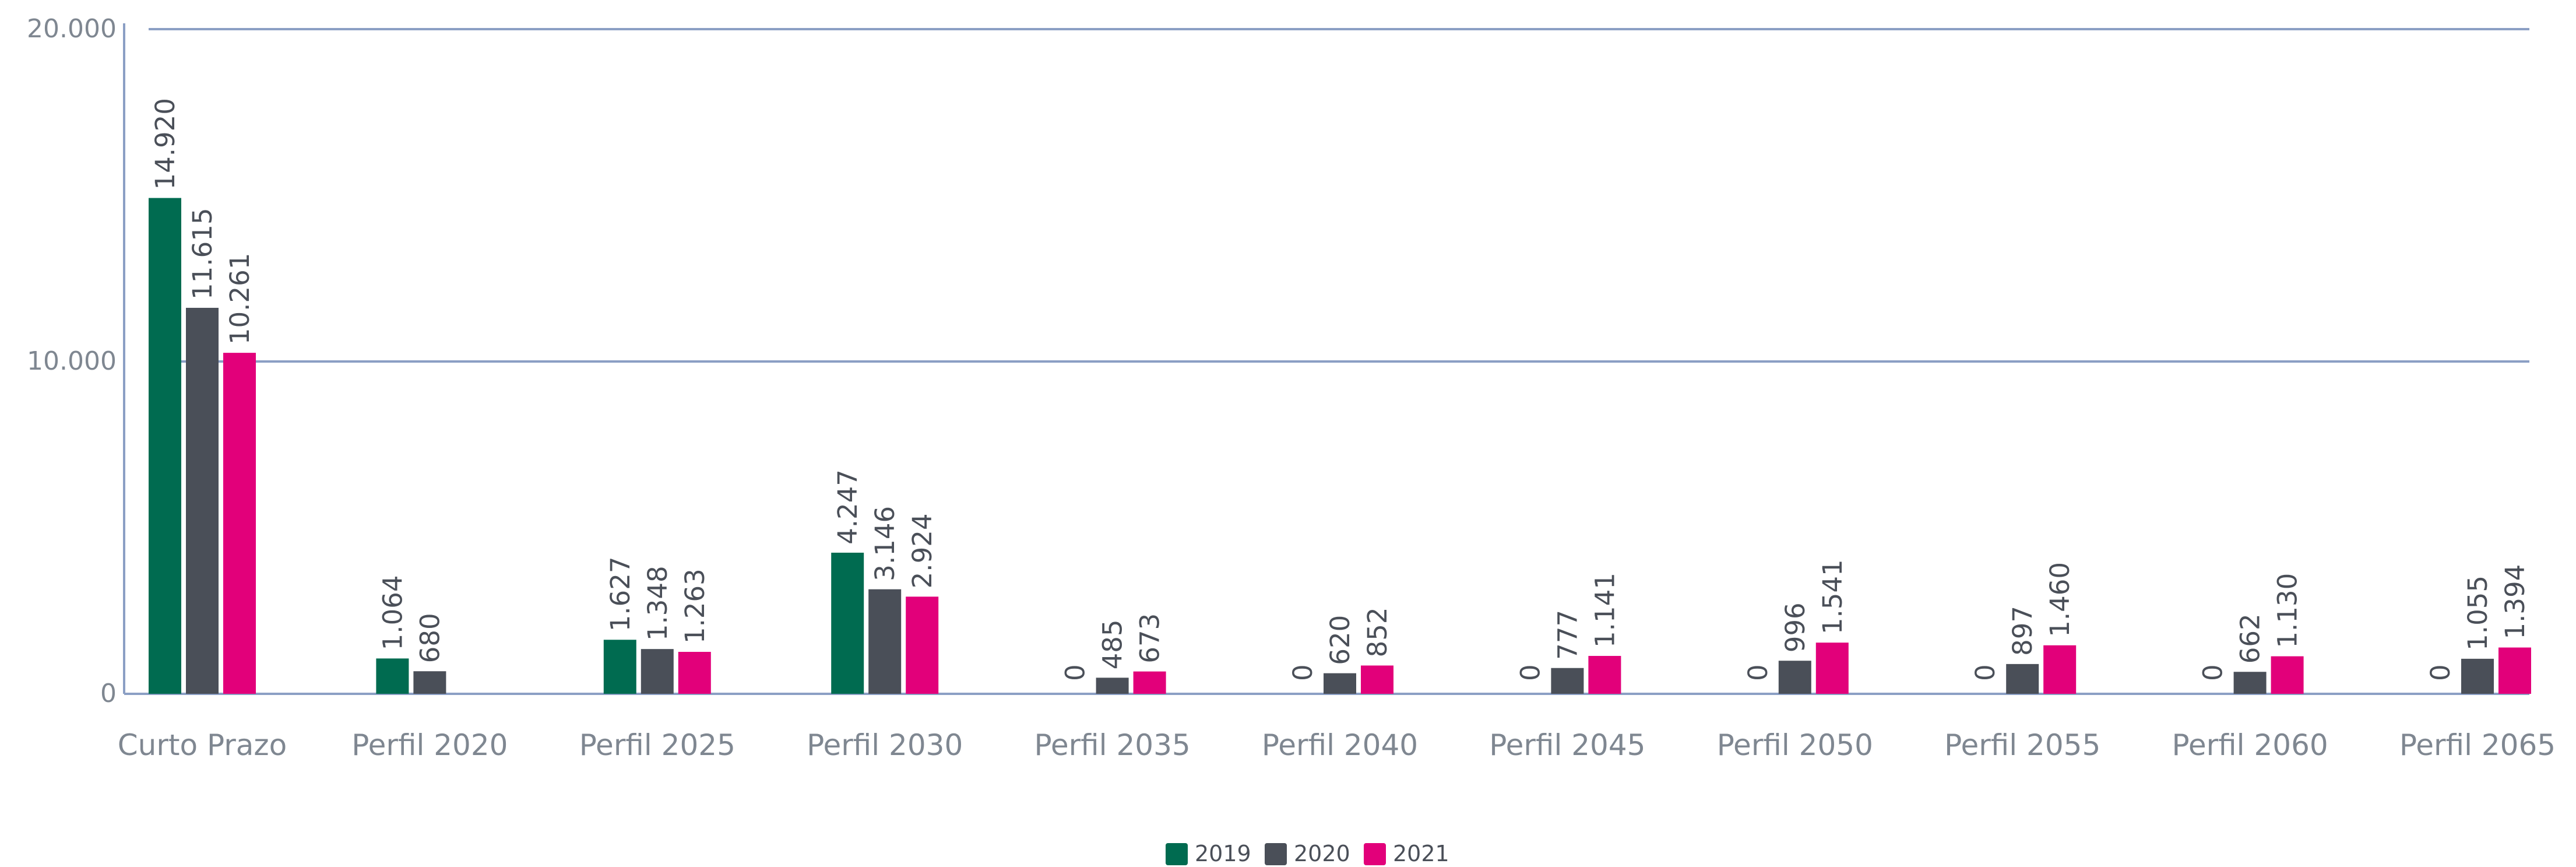  What do you see at coordinates (620, 667) in the screenshot?
I see `bar-2019-perfil-2025` at bounding box center [620, 667].